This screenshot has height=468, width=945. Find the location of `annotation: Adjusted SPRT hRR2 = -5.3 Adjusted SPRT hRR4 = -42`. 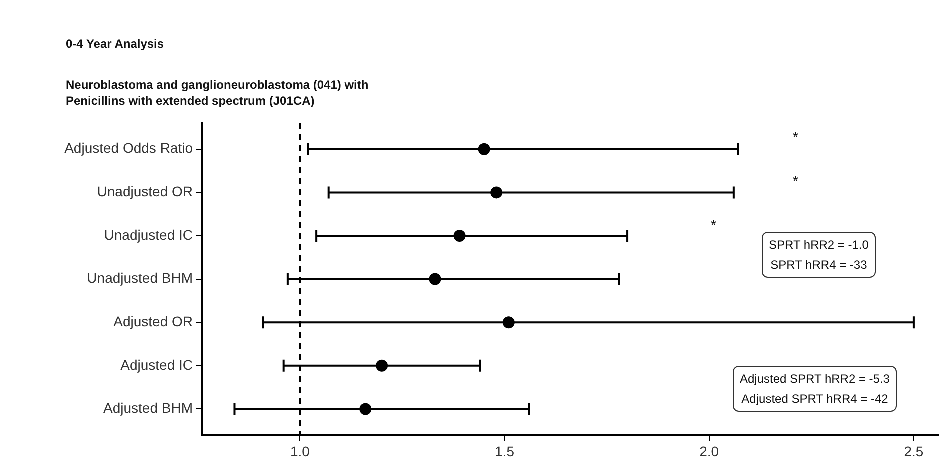

annotation: Adjusted SPRT hRR2 = -5.3 Adjusted SPRT hRR4 = -42 is located at coordinates (815, 389).